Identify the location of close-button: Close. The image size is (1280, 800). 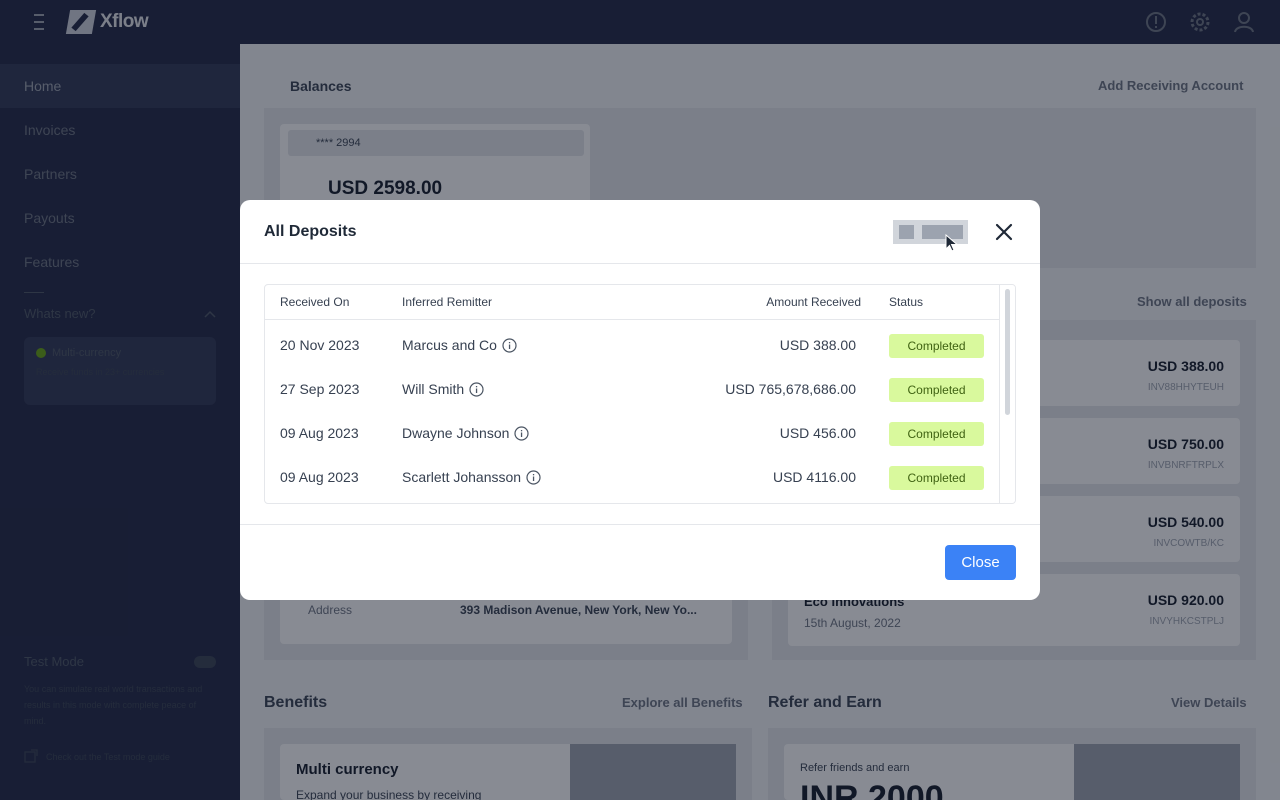
(980, 562).